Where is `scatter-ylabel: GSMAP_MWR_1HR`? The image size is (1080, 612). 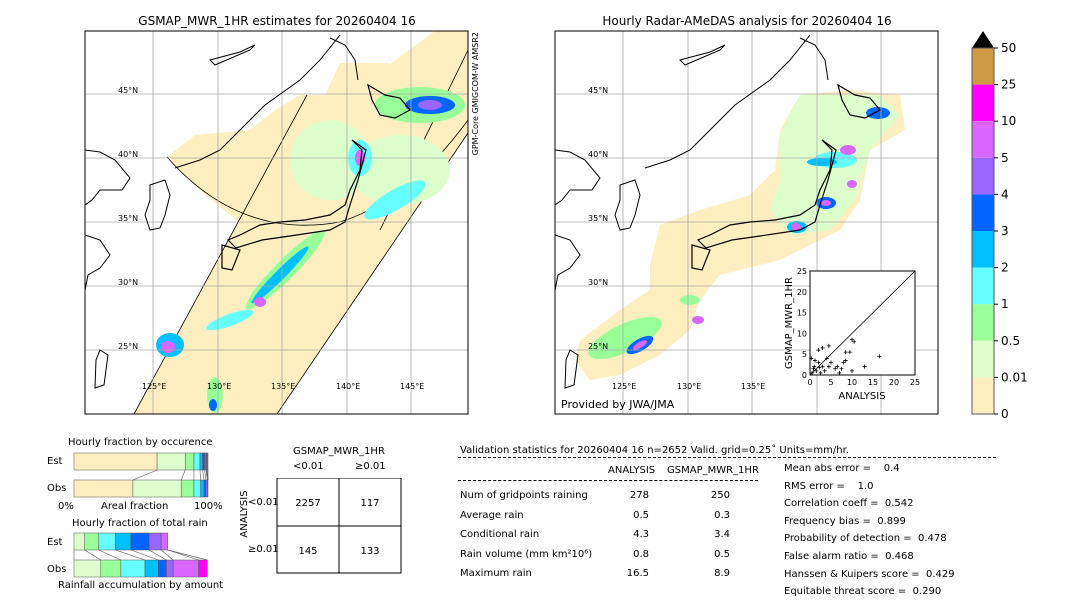 scatter-ylabel: GSMAP_MWR_1HR is located at coordinates (789, 323).